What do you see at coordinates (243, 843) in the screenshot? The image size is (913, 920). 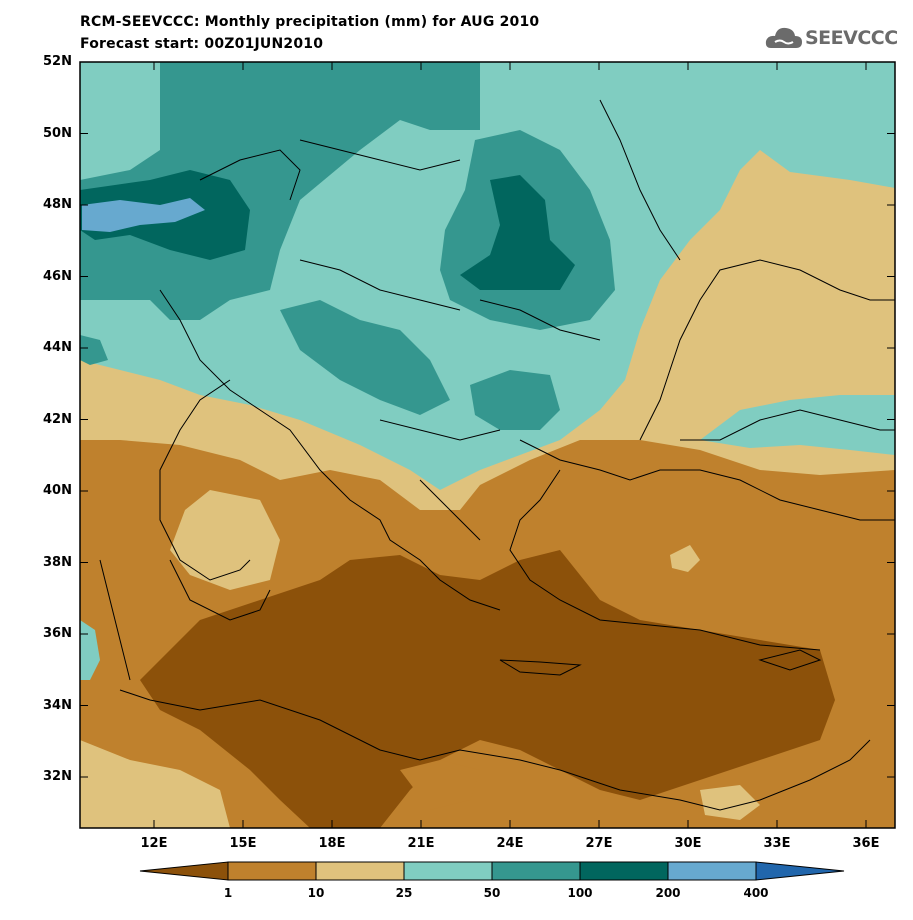 I see `lon-label: 15E` at bounding box center [243, 843].